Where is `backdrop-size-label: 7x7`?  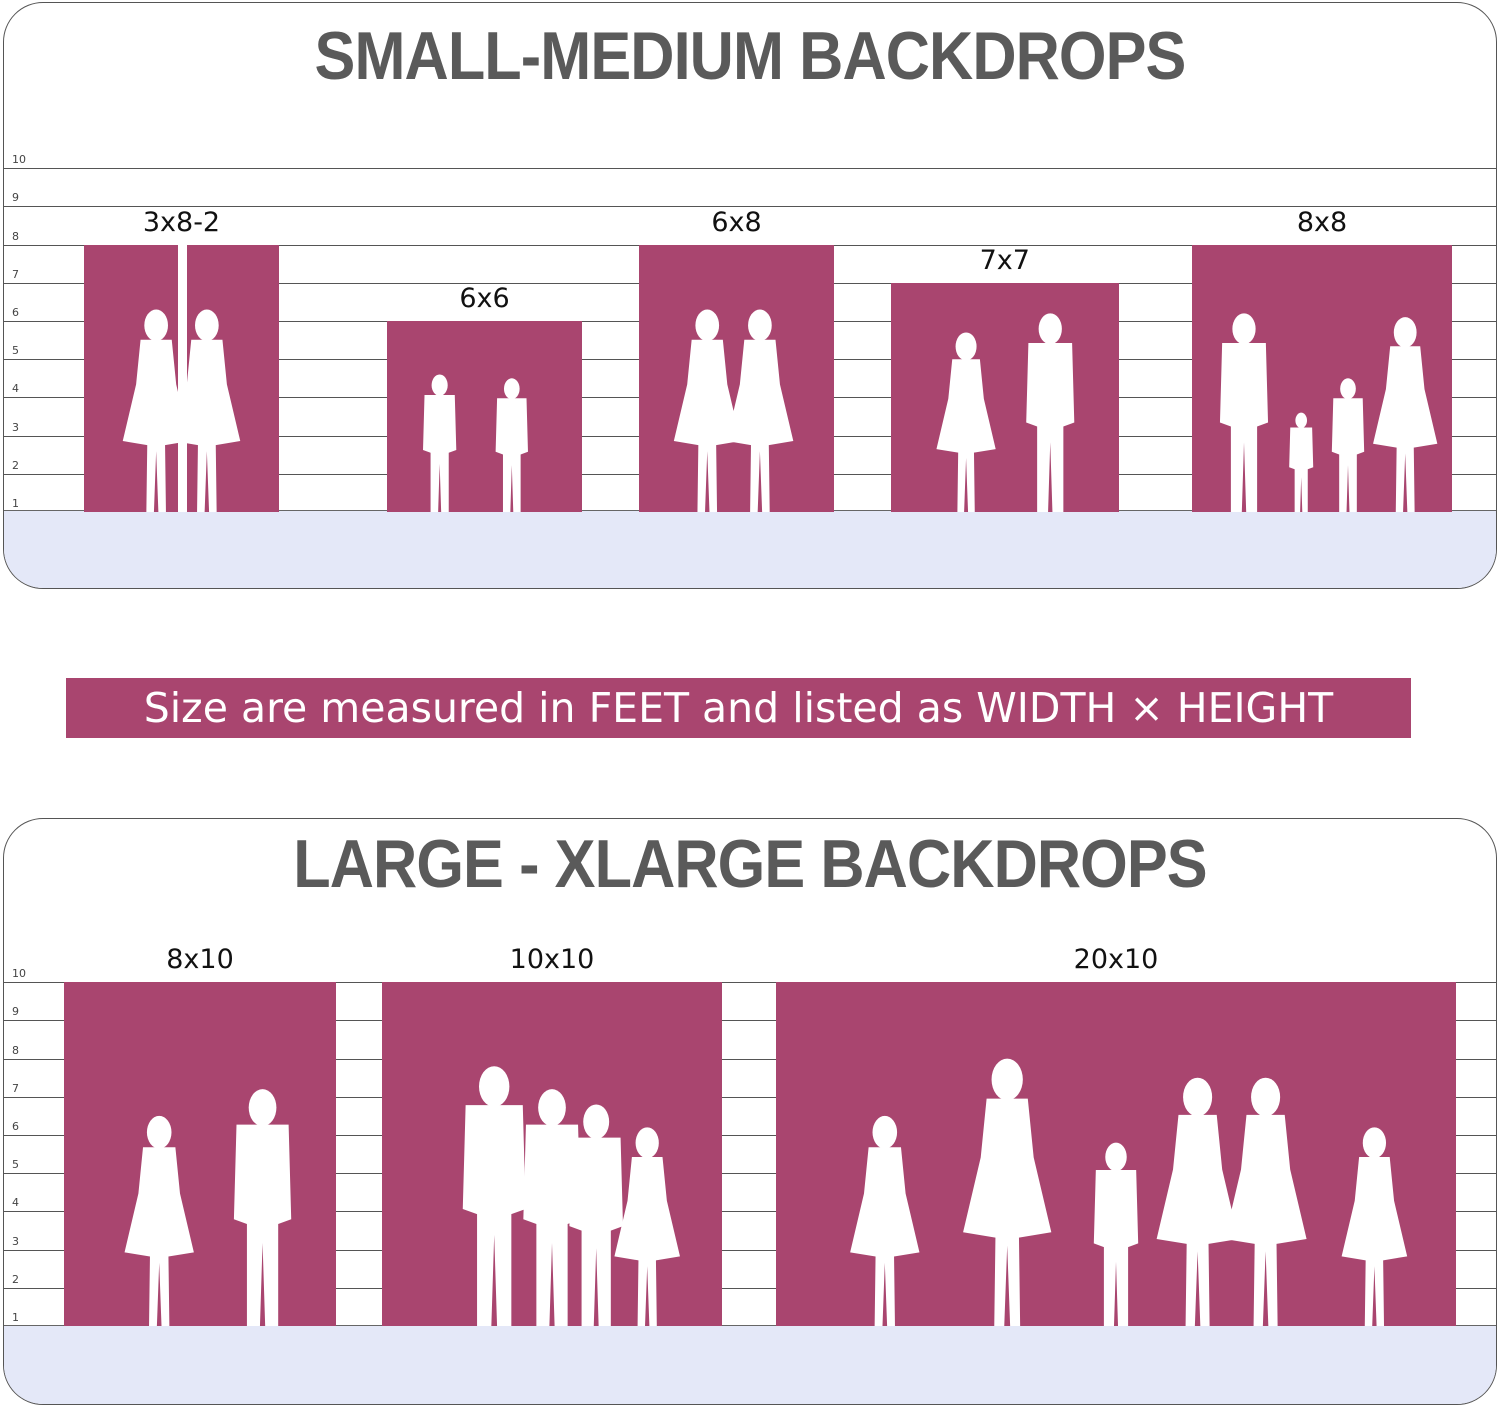
backdrop-size-label: 7x7 is located at coordinates (1004, 260).